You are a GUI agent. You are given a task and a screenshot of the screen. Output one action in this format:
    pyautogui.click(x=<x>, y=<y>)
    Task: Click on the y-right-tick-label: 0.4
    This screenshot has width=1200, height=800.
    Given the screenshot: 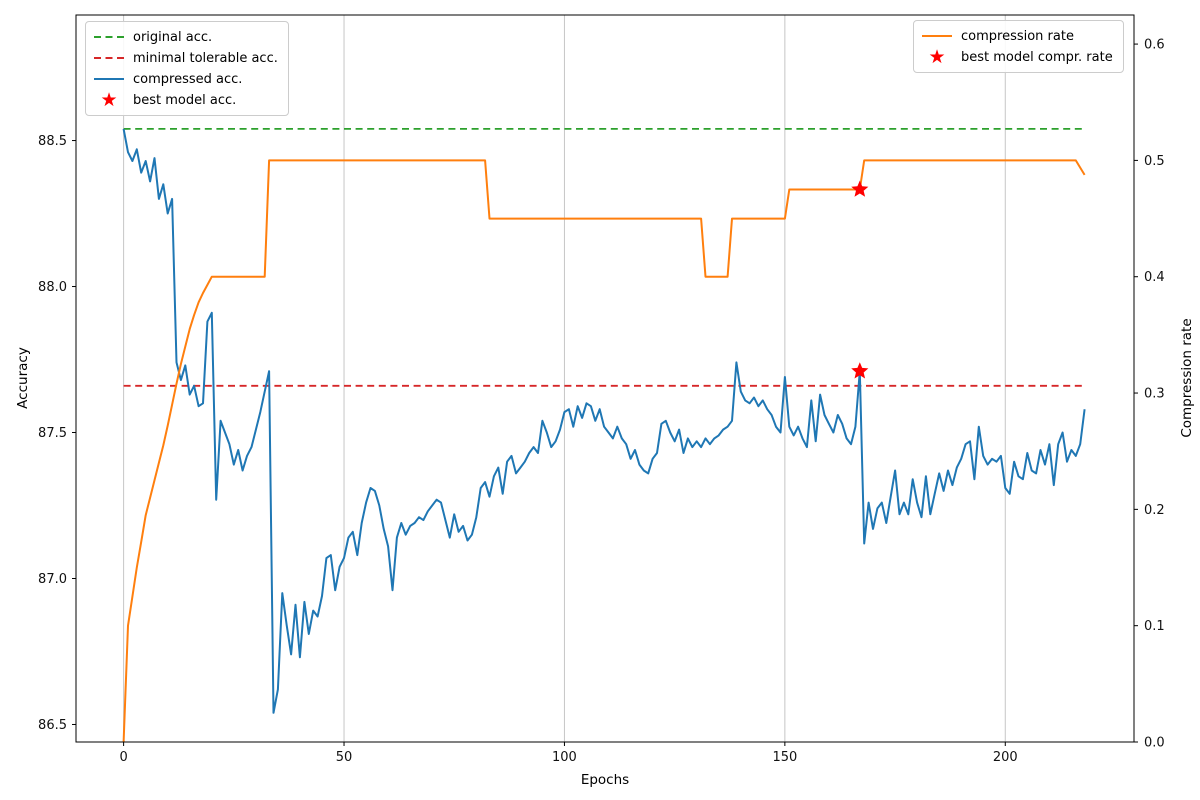 What is the action you would take?
    pyautogui.click(x=1154, y=277)
    